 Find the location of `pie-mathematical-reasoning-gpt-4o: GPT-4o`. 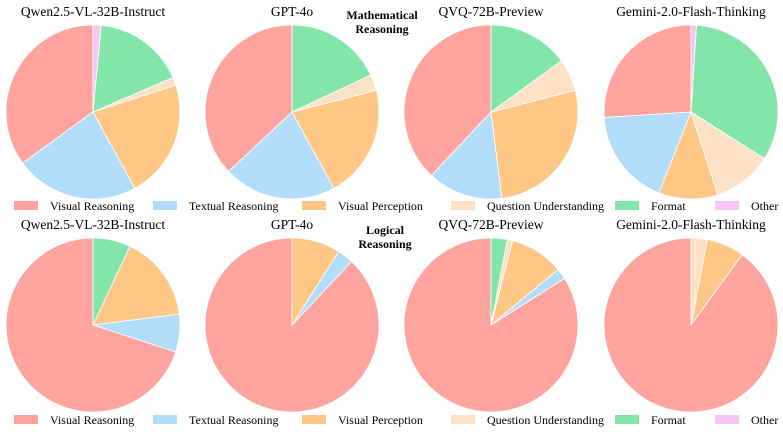

pie-mathematical-reasoning-gpt-4o: GPT-4o is located at coordinates (292, 102).